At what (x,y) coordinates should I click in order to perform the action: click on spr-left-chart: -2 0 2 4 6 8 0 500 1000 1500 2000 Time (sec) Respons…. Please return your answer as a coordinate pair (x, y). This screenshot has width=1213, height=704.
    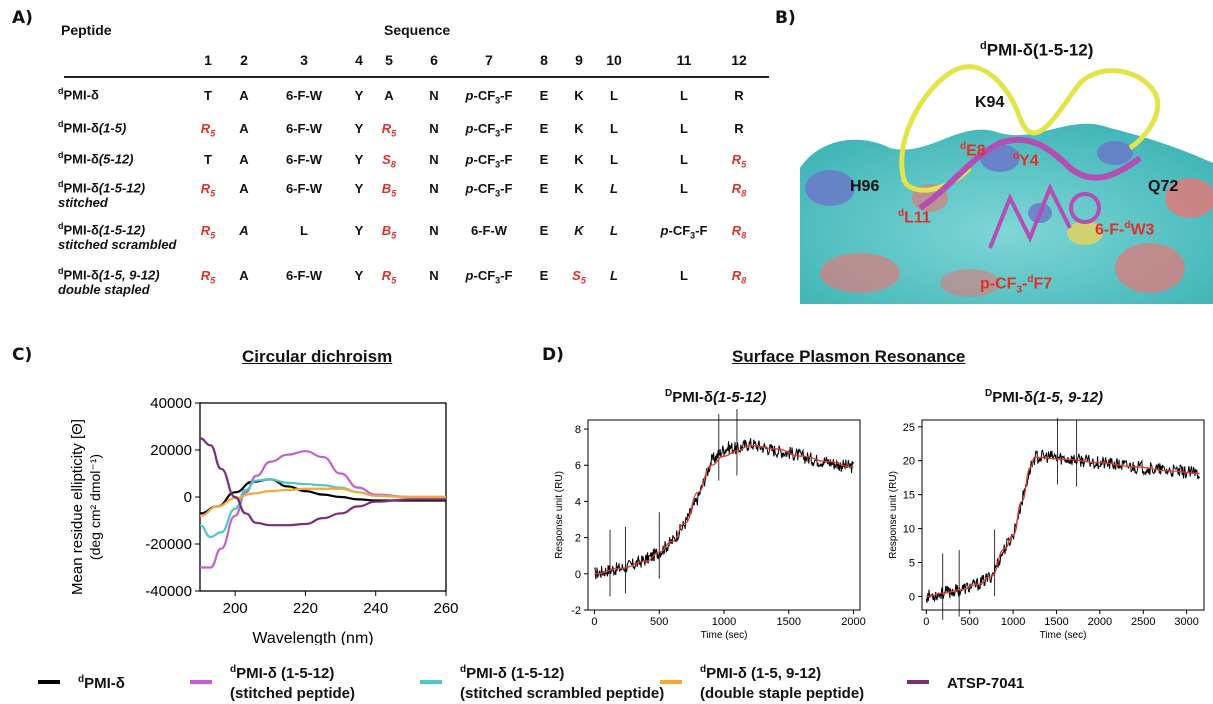
    Looking at the image, I should click on (710, 524).